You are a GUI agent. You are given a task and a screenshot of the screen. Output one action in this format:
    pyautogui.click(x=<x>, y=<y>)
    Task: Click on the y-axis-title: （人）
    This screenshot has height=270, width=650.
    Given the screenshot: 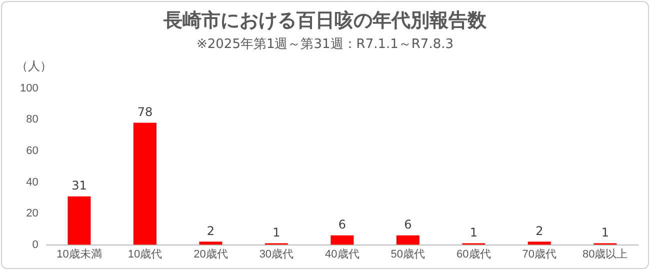 What is the action you would take?
    pyautogui.click(x=34, y=66)
    